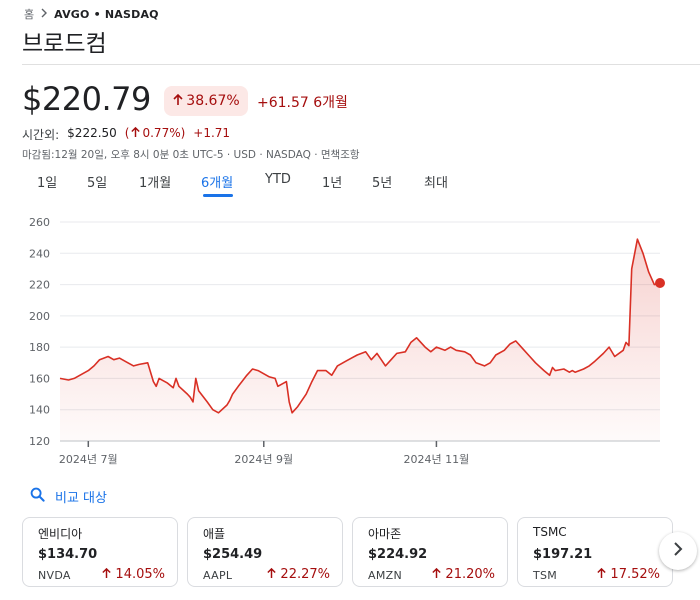 Image resolution: width=700 pixels, height=600 pixels. What do you see at coordinates (212, 133) in the screenshot?
I see `after-hours-change: +1.71` at bounding box center [212, 133].